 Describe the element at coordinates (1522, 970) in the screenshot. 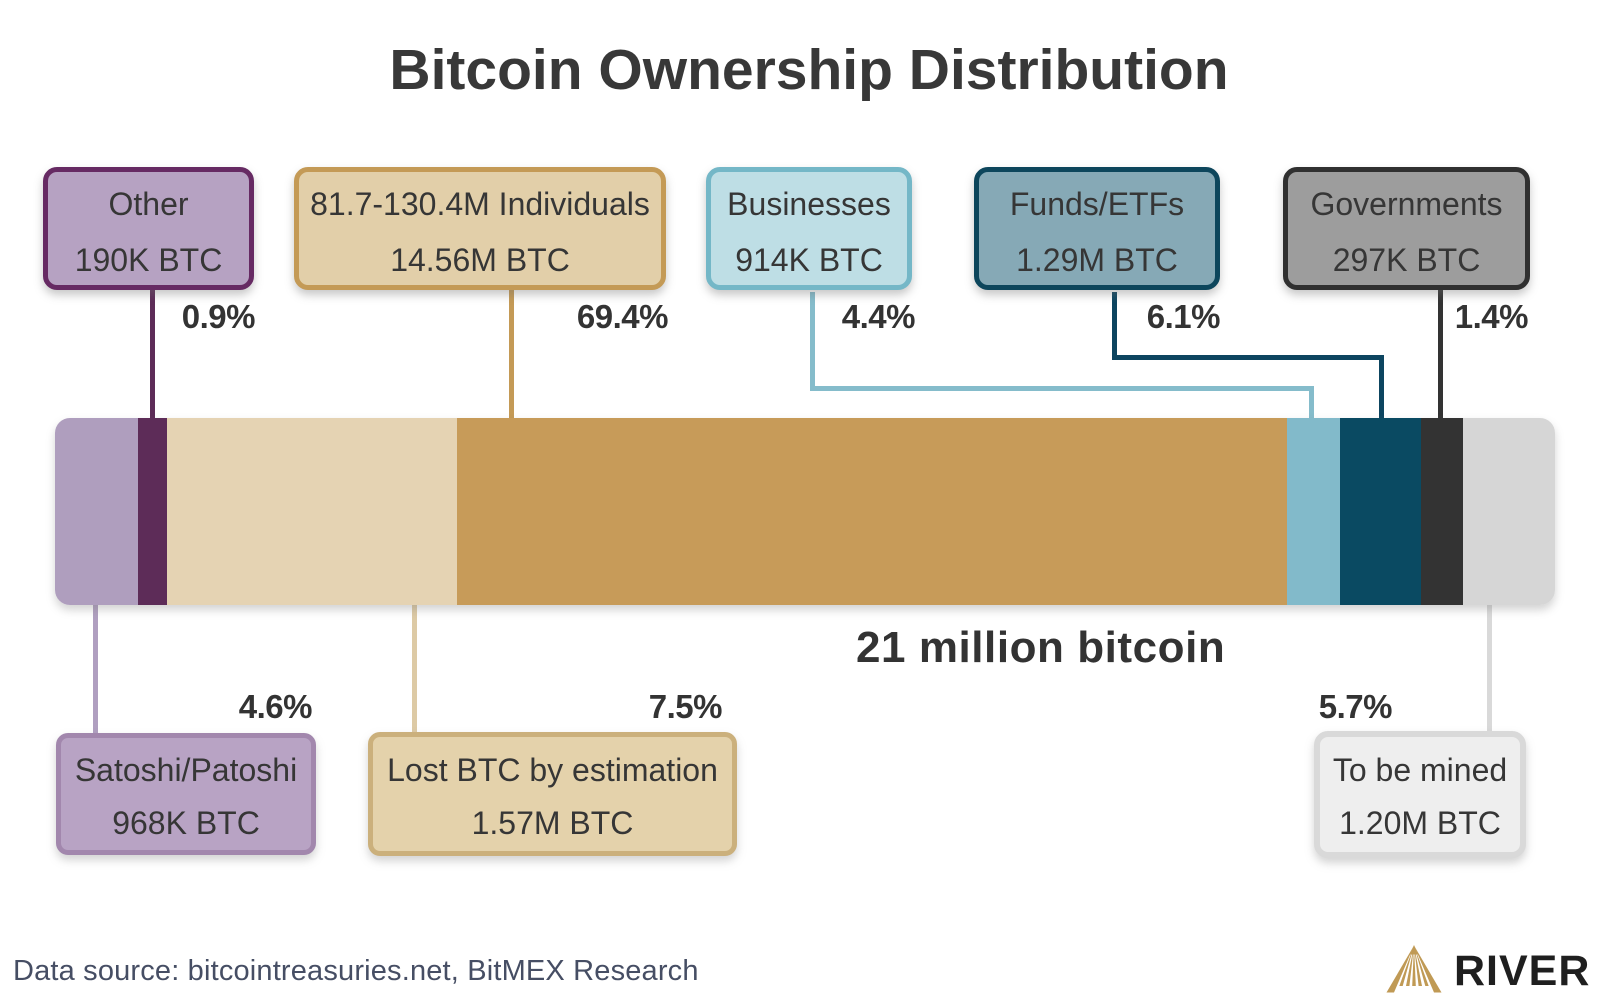

I see `svg-text: RIVER` at that location.